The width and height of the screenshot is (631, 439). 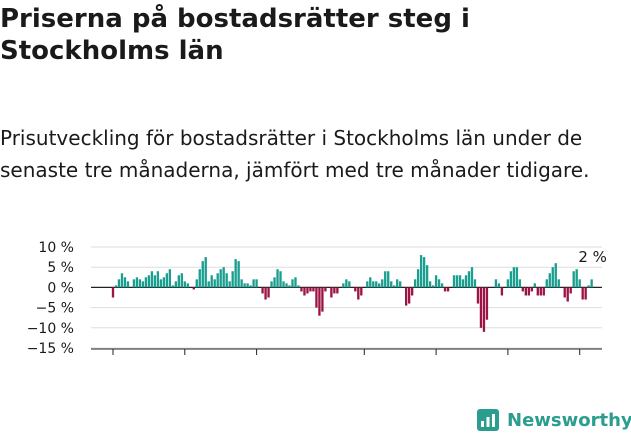 What do you see at coordinates (352, 293) in the screenshot?
I see `bar-series` at bounding box center [352, 293].